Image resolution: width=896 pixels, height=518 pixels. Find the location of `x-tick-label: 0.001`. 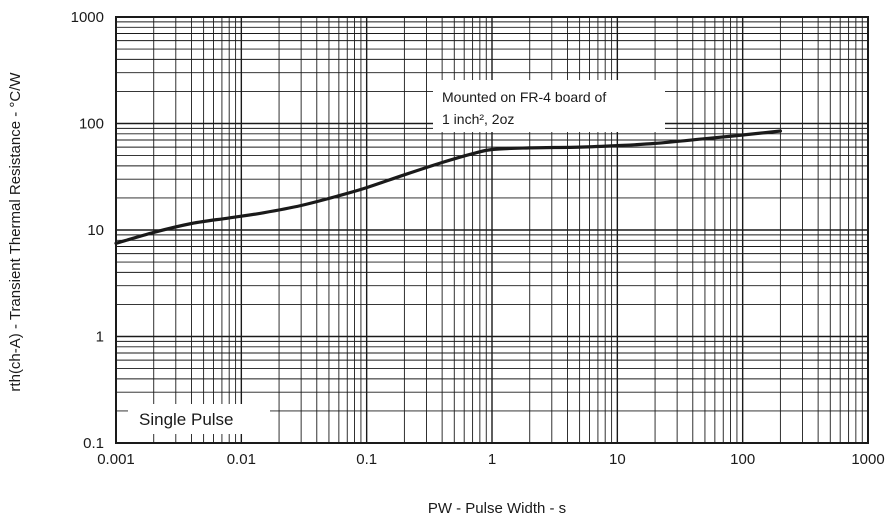

x-tick-label: 0.001 is located at coordinates (116, 459).